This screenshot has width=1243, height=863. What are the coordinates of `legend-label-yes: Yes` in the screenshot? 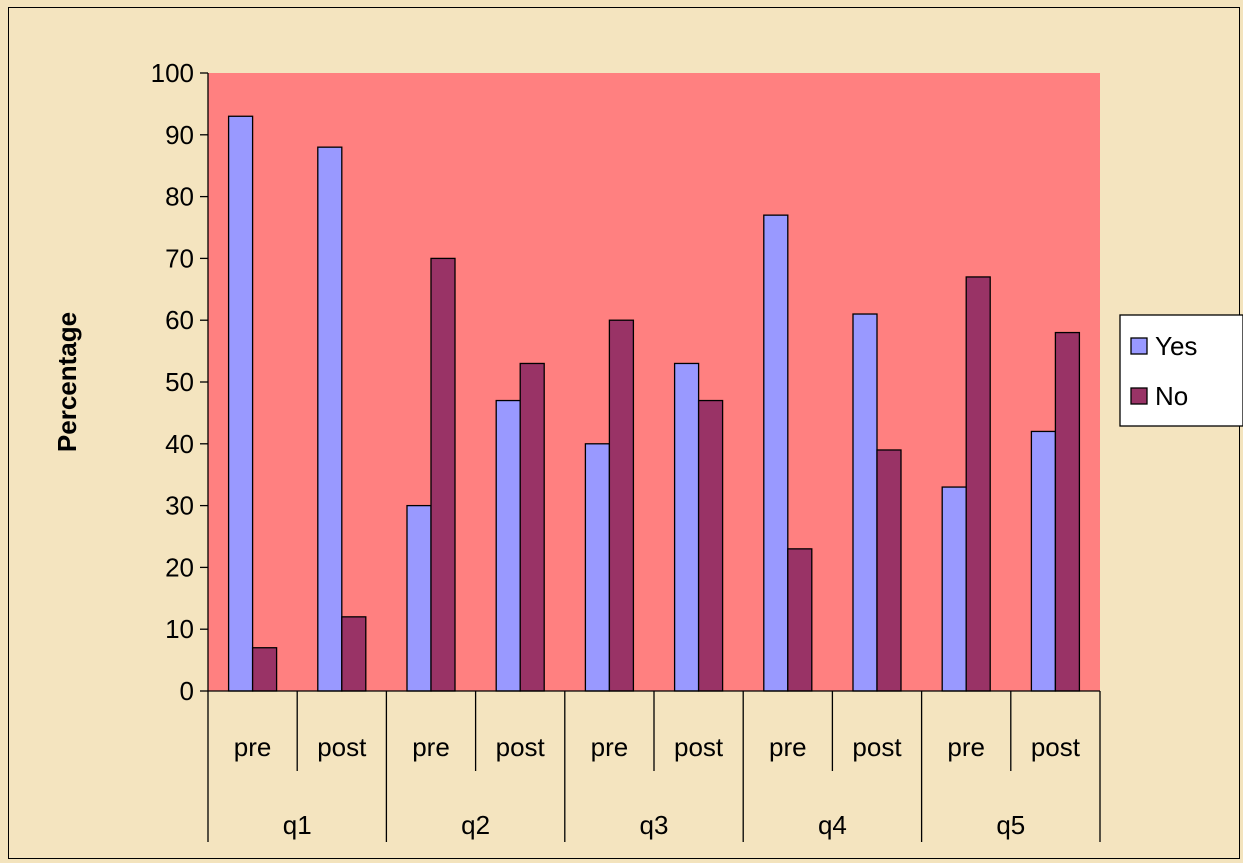 It's located at (1176, 346).